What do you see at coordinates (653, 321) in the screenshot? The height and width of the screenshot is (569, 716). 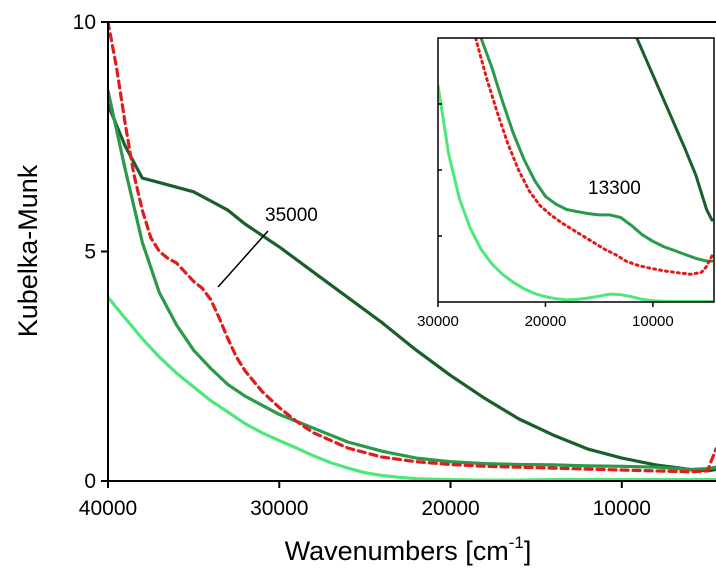 I see `inset-x-tick-label: 10000` at bounding box center [653, 321].